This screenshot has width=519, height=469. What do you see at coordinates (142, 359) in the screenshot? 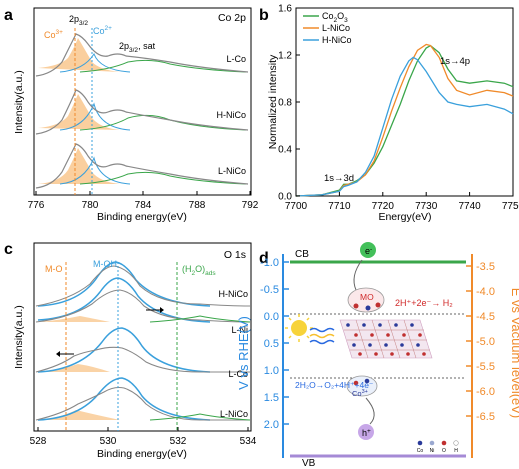
I see `panel-c-curve-lco` at bounding box center [142, 359].